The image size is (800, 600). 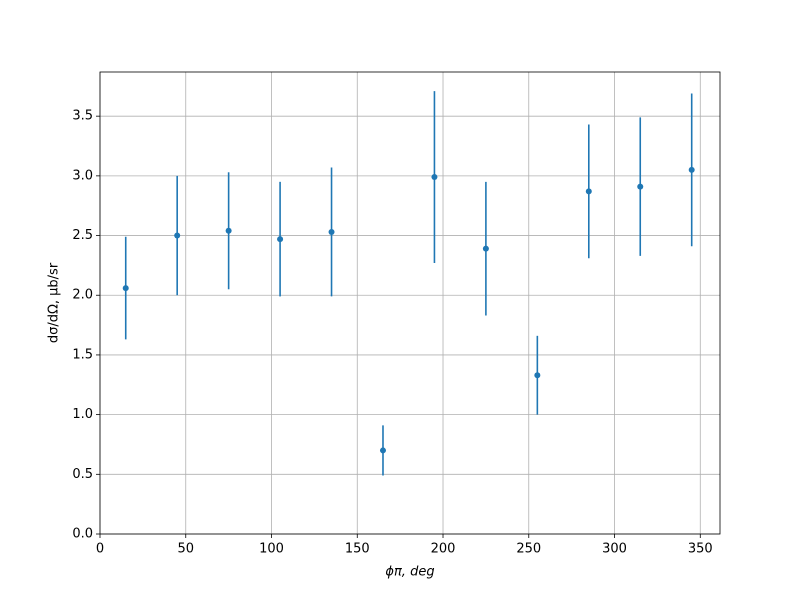 What do you see at coordinates (614, 549) in the screenshot?
I see `x-tick-label: 300` at bounding box center [614, 549].